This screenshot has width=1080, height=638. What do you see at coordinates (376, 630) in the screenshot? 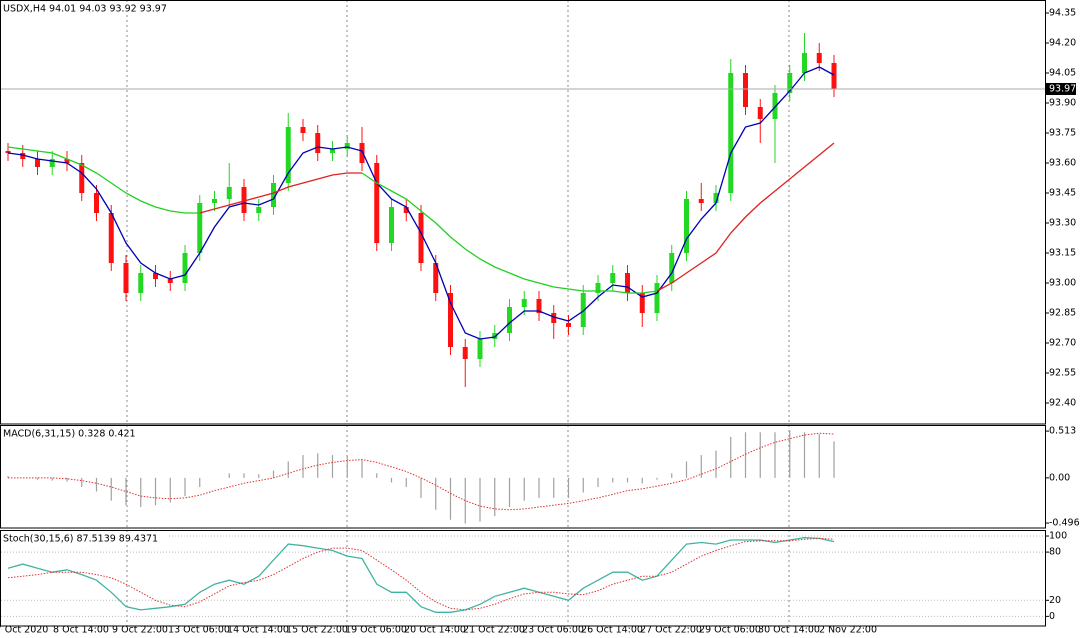
I see `x-tick-label: 19 Oct 06:00` at bounding box center [376, 630].